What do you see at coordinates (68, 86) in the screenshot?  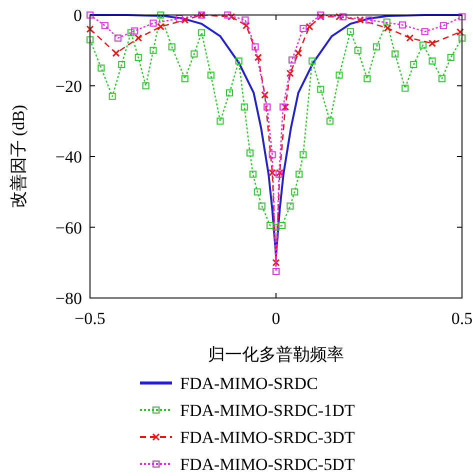 I see `y-tick-label: −20` at bounding box center [68, 86].